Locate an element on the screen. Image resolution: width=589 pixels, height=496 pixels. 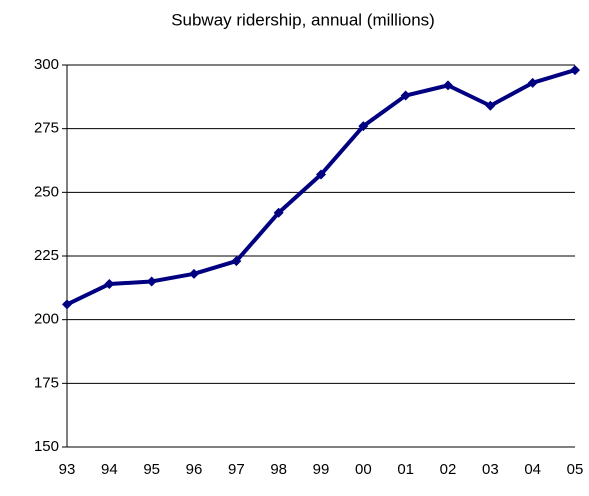
x-tick-label: 95 is located at coordinates (151, 469).